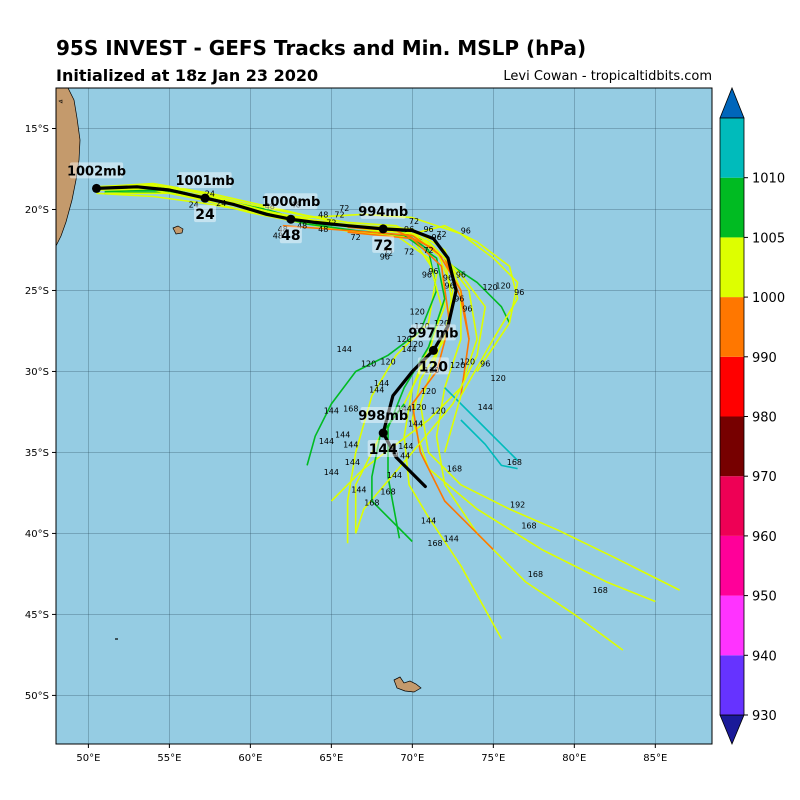 The height and width of the screenshot is (800, 800). What do you see at coordinates (37, 615) in the screenshot?
I see `y-tick-label: 45°S` at bounding box center [37, 615].